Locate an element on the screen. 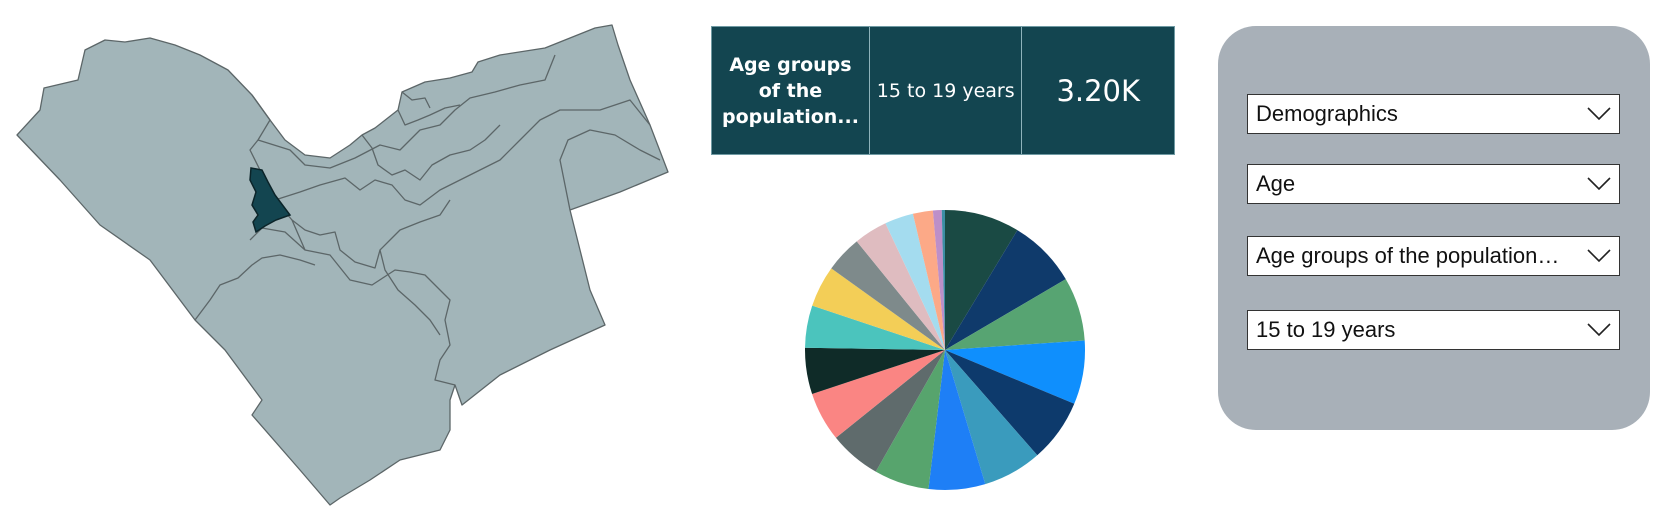  pie-chart is located at coordinates (945, 350).